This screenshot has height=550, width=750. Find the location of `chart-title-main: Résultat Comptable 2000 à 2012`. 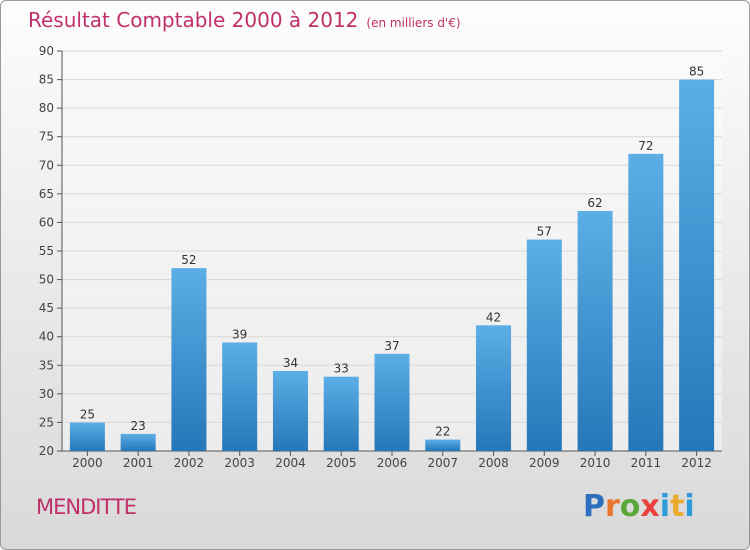

chart-title-main: Résultat Comptable 2000 à 2012 is located at coordinates (193, 20).